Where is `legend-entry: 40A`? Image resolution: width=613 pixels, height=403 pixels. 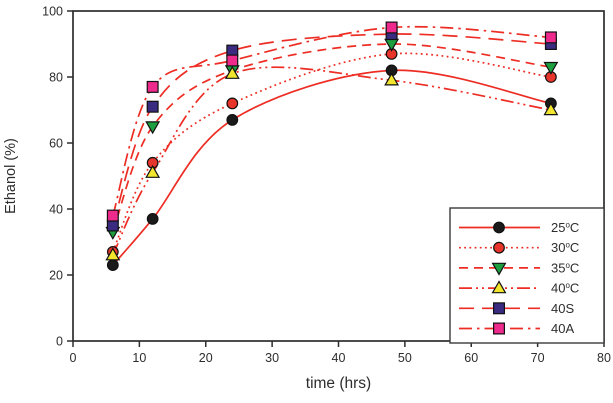
legend-entry: 40A is located at coordinates (516, 328).